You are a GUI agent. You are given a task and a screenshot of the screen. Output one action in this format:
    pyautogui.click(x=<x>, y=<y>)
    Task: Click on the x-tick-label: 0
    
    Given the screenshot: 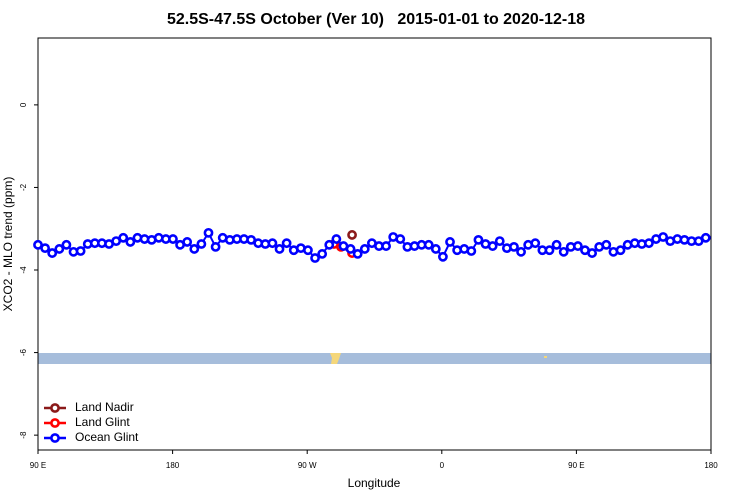 What is the action you would take?
    pyautogui.click(x=442, y=465)
    